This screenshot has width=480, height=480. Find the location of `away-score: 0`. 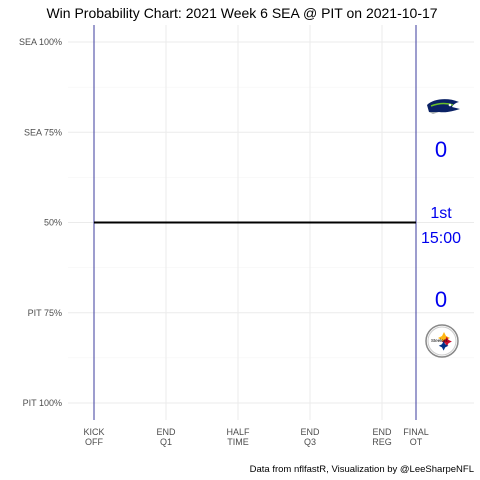

away-score: 0 is located at coordinates (441, 149).